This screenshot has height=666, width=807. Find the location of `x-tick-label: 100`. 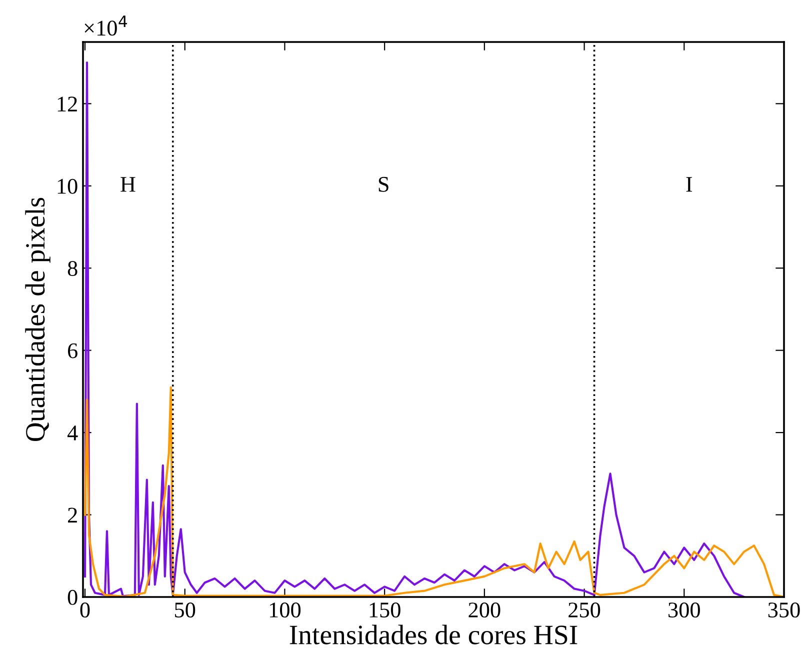

x-tick-label: 100 is located at coordinates (285, 610).